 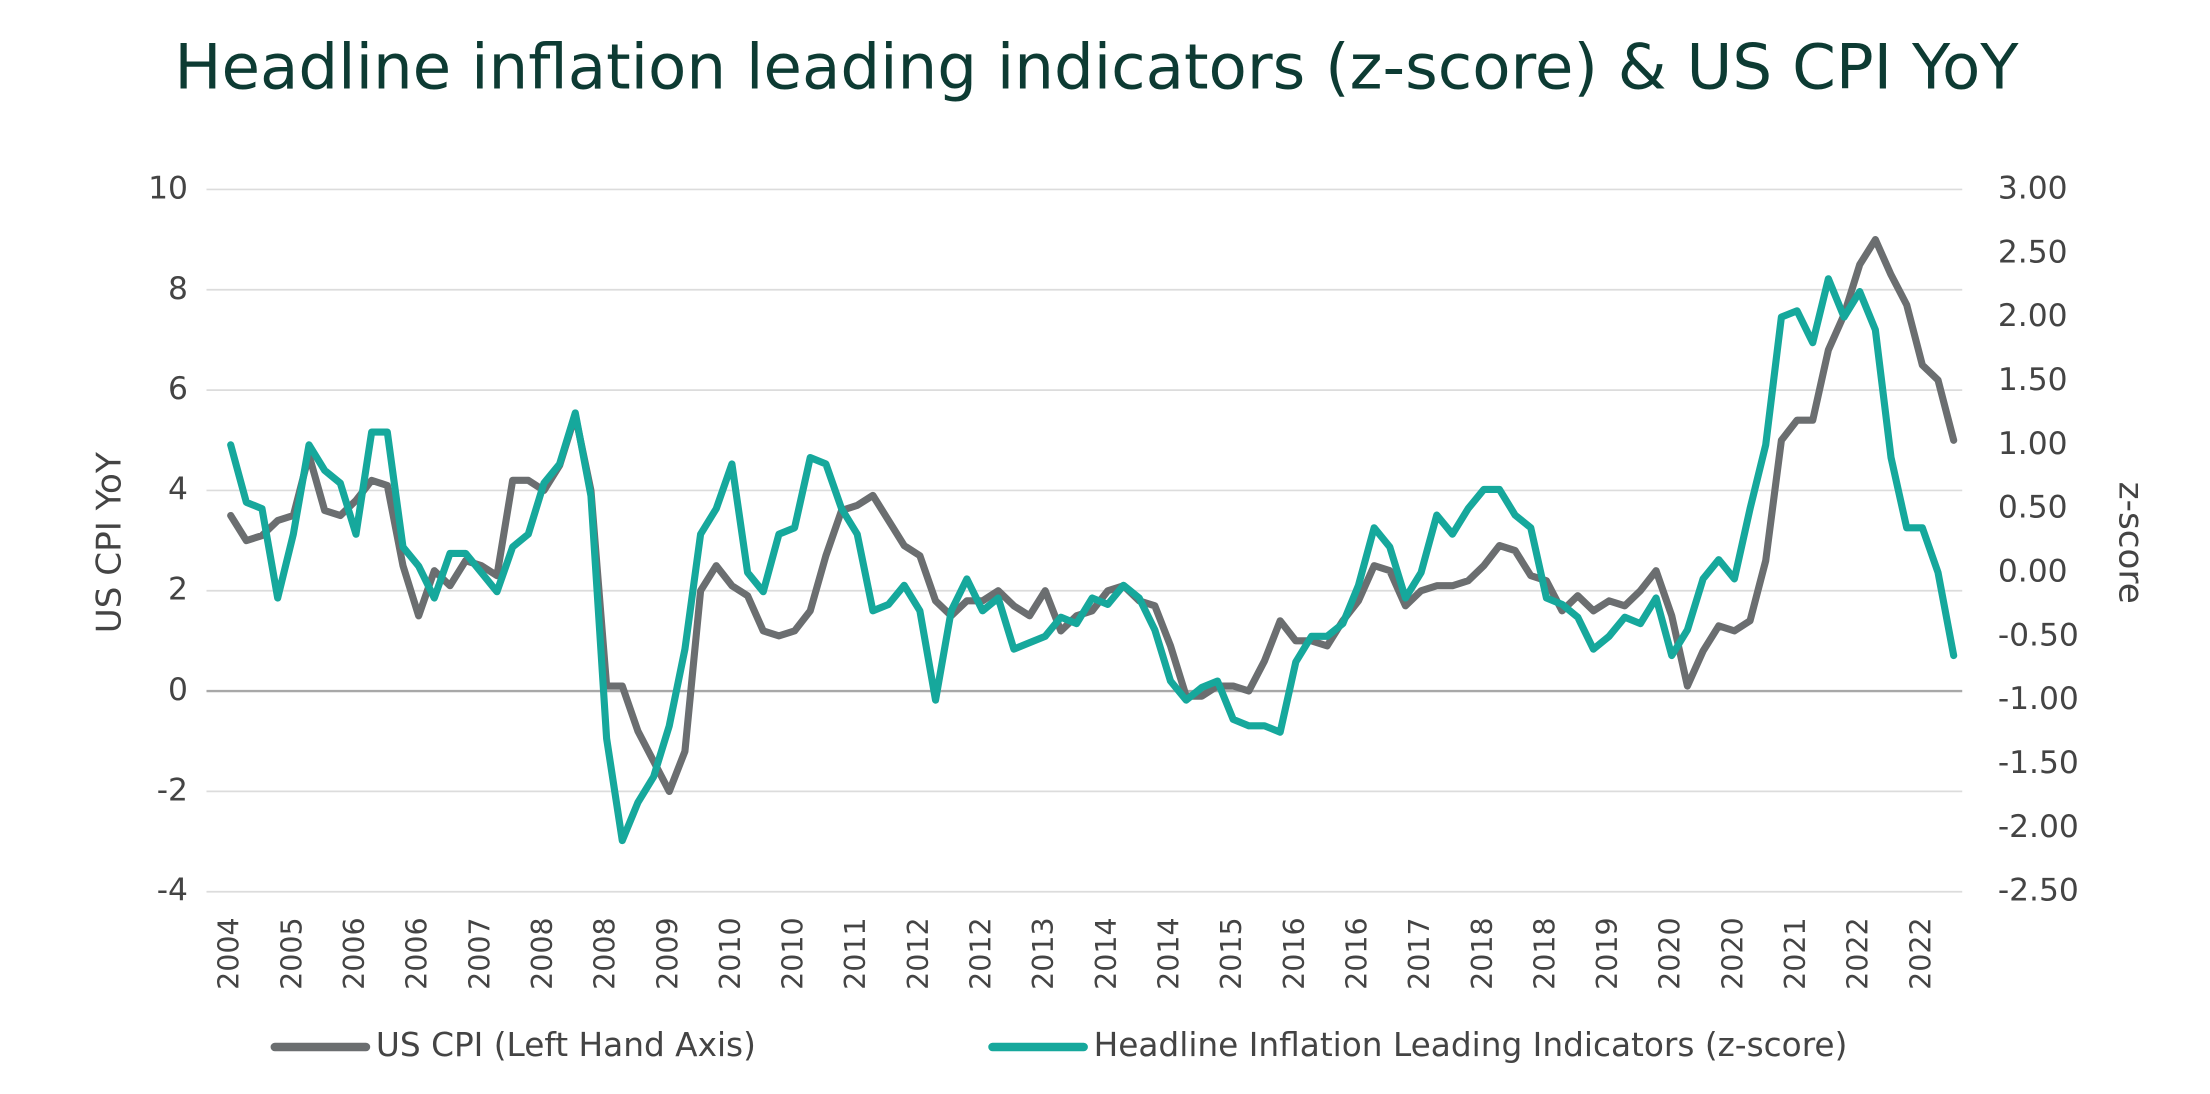 I want to click on y2-tick-label: 1.00, so click(x=2033, y=444).